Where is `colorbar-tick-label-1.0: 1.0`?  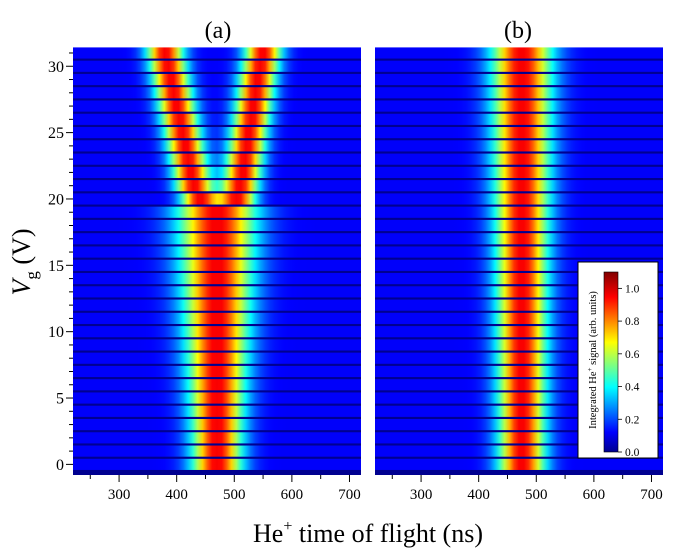 colorbar-tick-label-1.0: 1.0 is located at coordinates (632, 289).